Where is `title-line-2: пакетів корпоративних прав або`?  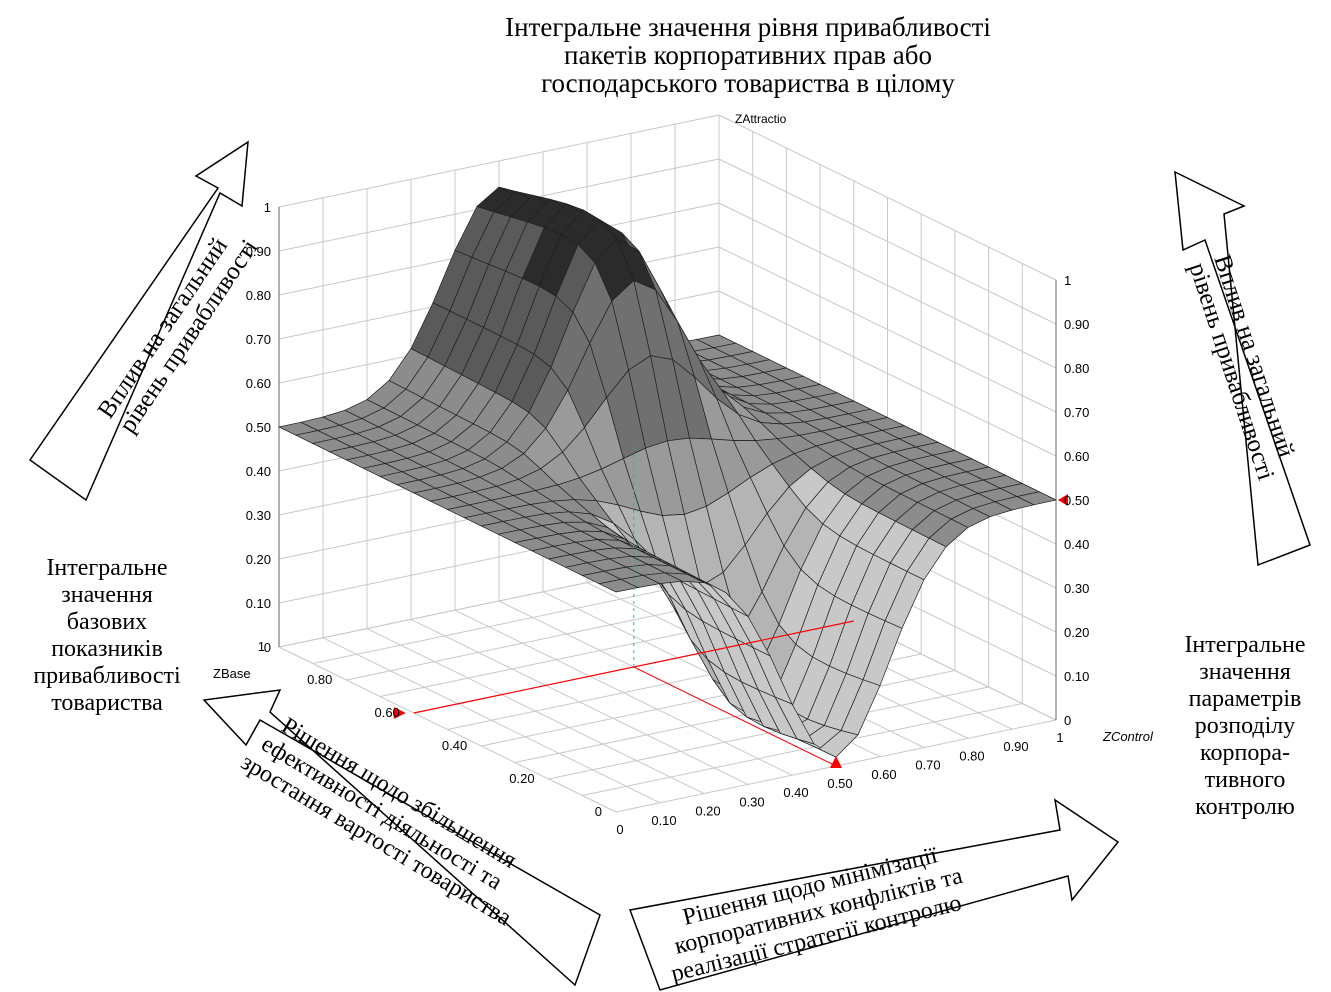
title-line-2: пакетів корпоративних прав або is located at coordinates (748, 55).